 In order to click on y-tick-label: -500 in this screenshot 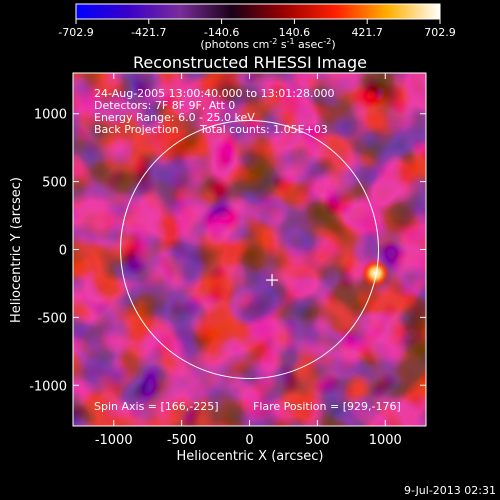, I will do `click(52, 318)`.